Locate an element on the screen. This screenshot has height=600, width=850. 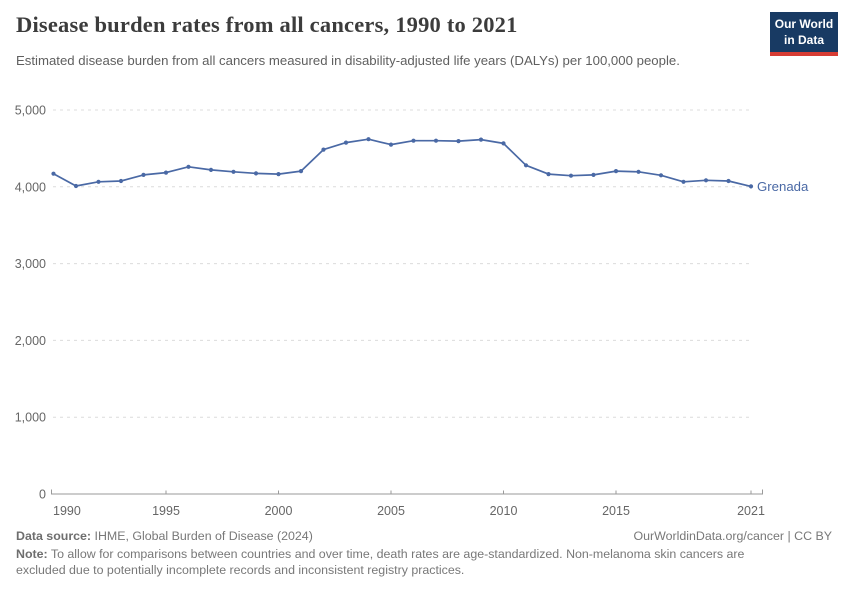
x-axis-tick-label: 1990 is located at coordinates (67, 511).